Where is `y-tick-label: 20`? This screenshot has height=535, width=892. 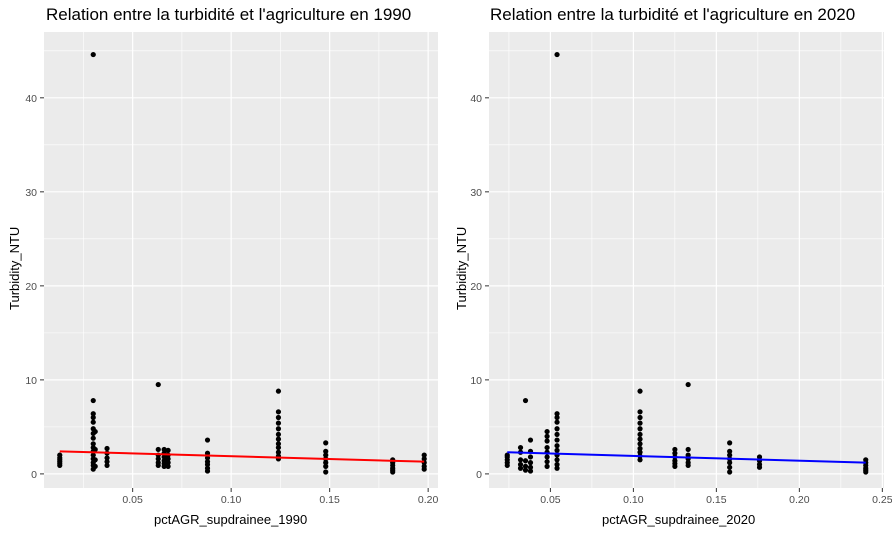
y-tick-label: 20 is located at coordinates (31, 287).